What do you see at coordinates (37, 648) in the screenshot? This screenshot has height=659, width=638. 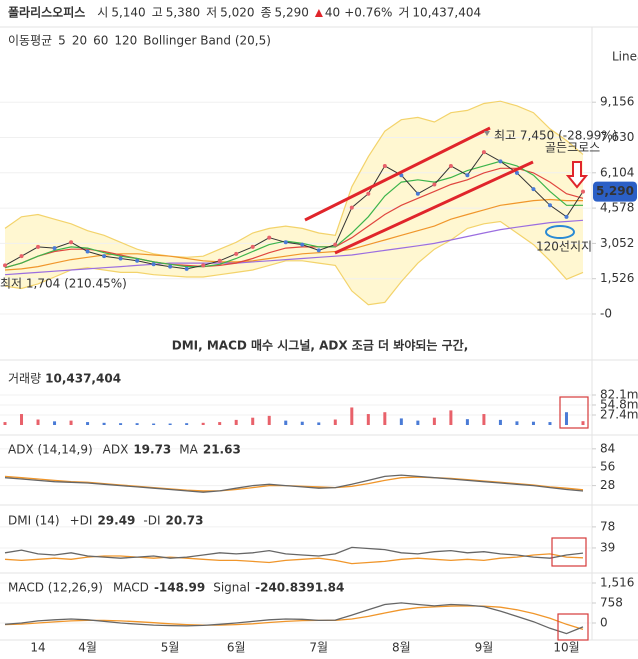 I see `x-tick-label: 14` at bounding box center [37, 648].